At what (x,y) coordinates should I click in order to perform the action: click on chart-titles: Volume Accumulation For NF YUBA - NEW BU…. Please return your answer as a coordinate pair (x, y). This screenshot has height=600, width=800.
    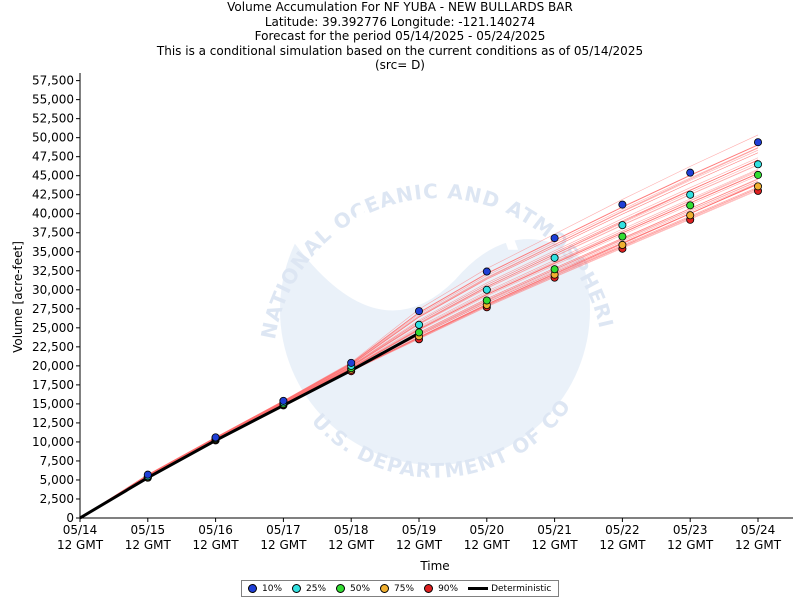
    Looking at the image, I should click on (400, 36).